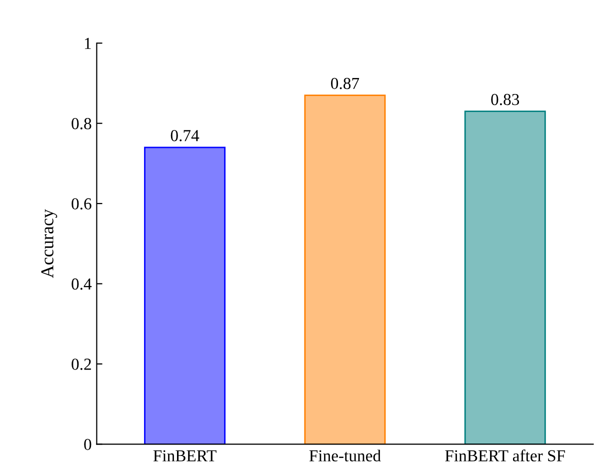 This screenshot has width=616, height=474. What do you see at coordinates (82, 284) in the screenshot?
I see `y-tick-label: 0.4` at bounding box center [82, 284].